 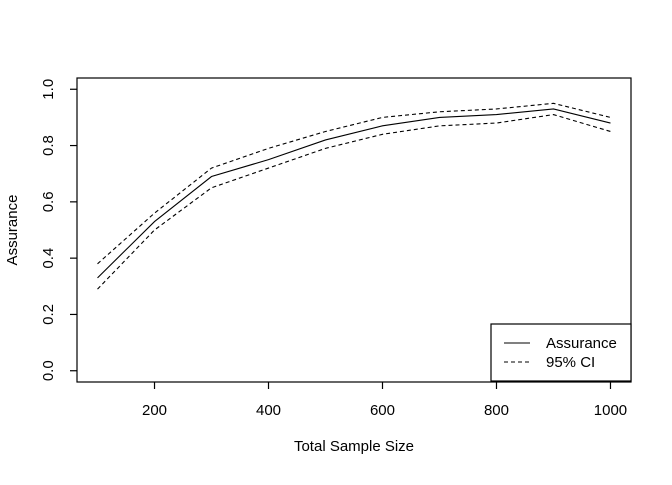 I want to click on y-tick-label: 0.8, so click(x=48, y=145).